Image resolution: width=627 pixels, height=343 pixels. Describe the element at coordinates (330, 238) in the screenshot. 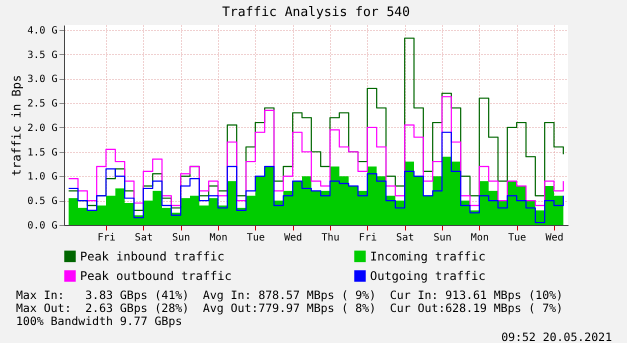

I see `x-tick-label: Thu` at that location.